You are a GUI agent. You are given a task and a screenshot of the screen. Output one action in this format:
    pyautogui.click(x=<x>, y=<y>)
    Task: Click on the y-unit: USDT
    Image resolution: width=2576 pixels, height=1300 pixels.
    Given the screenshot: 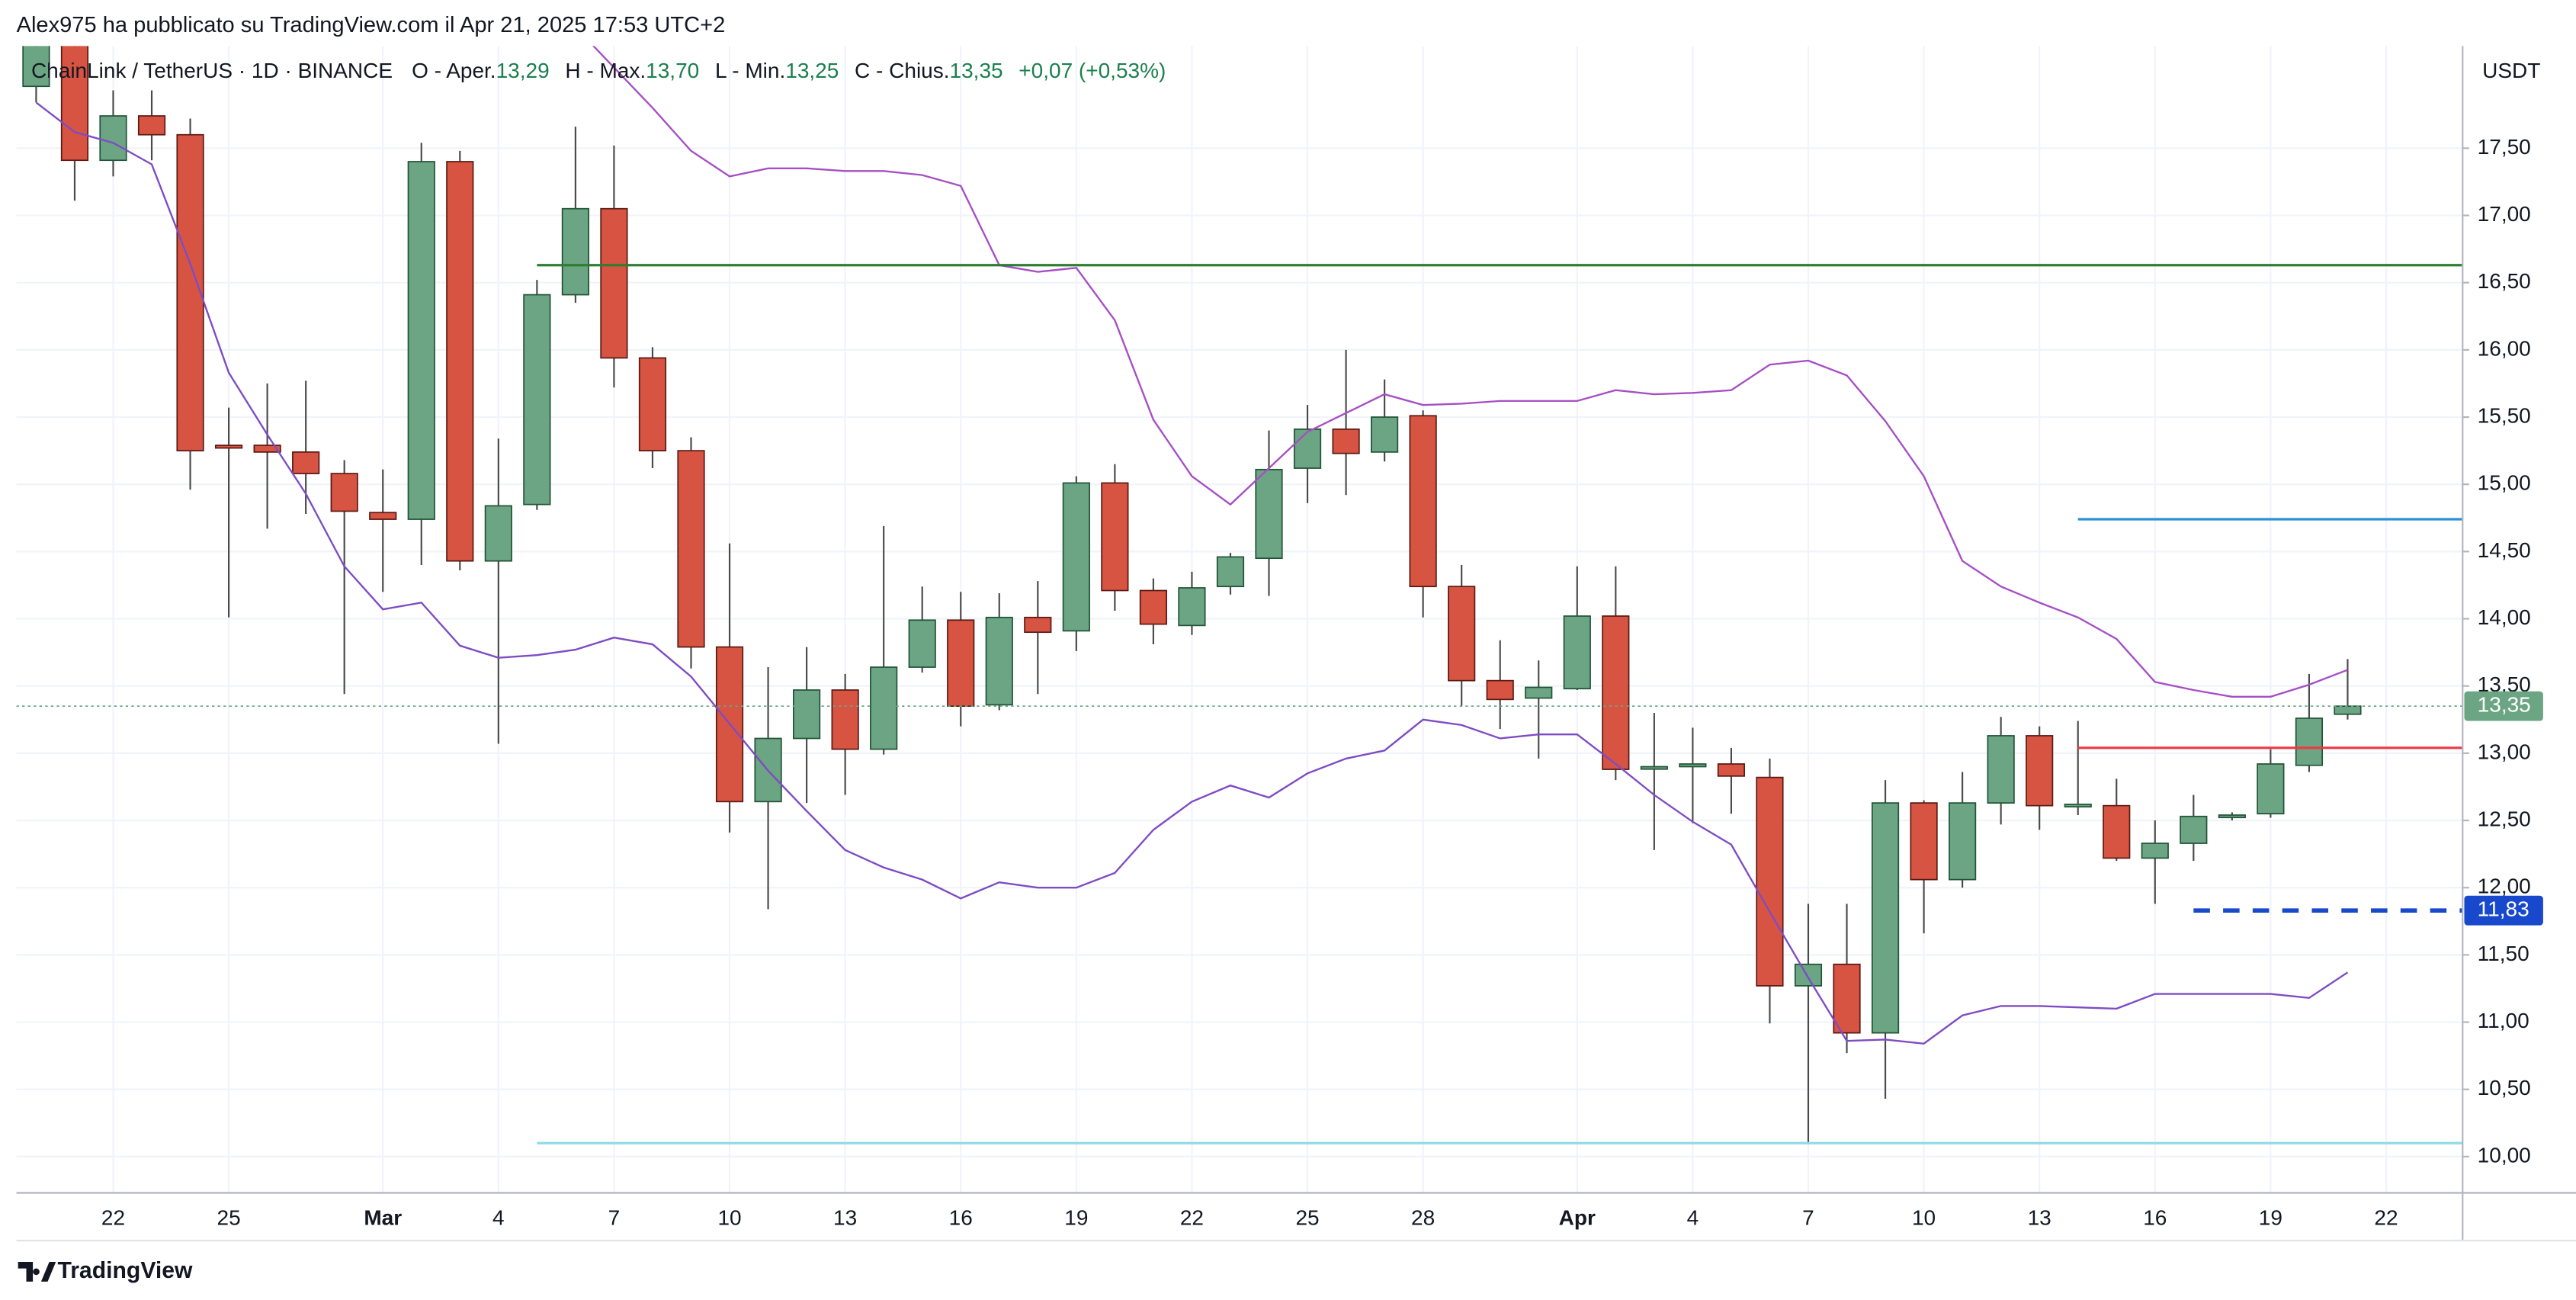 What is the action you would take?
    pyautogui.click(x=2511, y=70)
    